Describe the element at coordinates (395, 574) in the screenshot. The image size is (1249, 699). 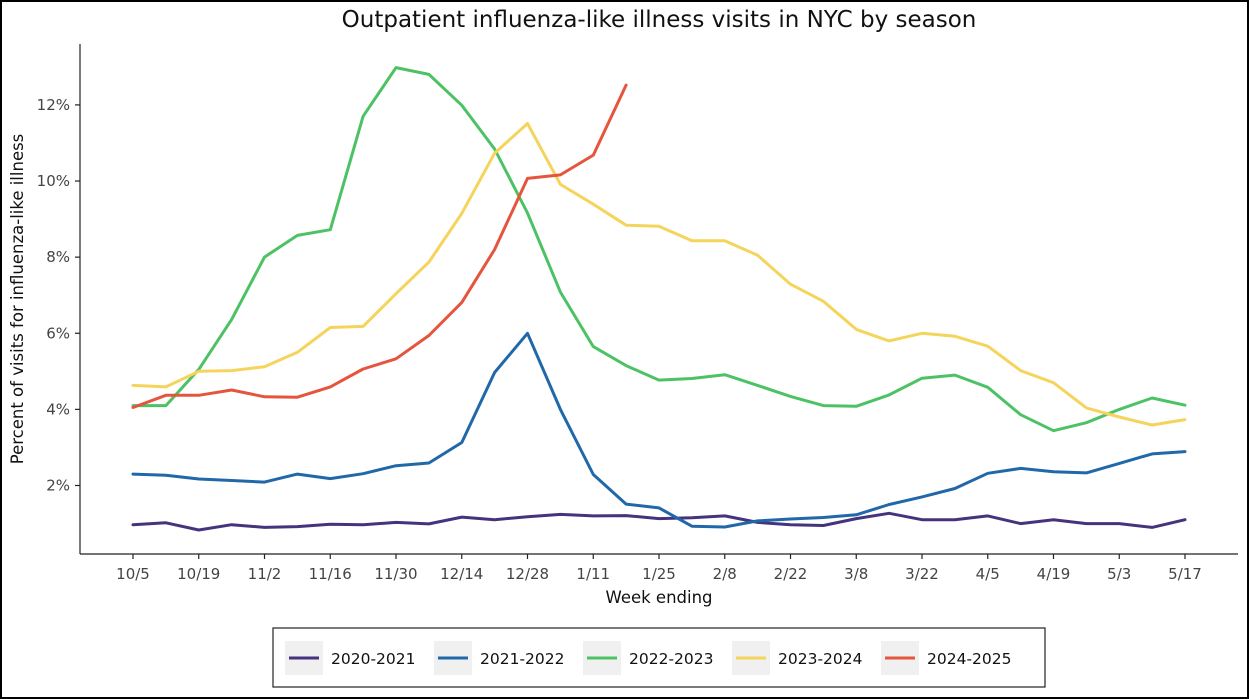
I see `x-tick-label: 11/30` at that location.